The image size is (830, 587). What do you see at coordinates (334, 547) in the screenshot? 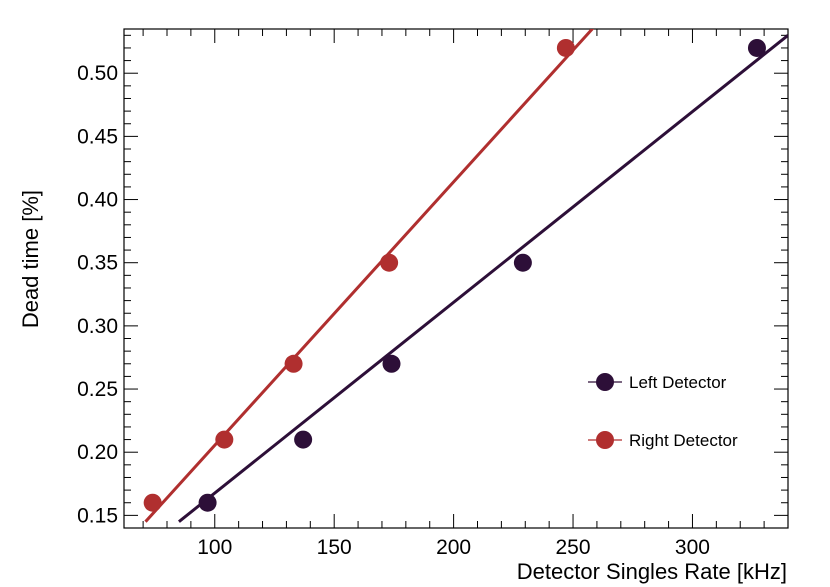
I see `x-tick-label: 150` at bounding box center [334, 547].